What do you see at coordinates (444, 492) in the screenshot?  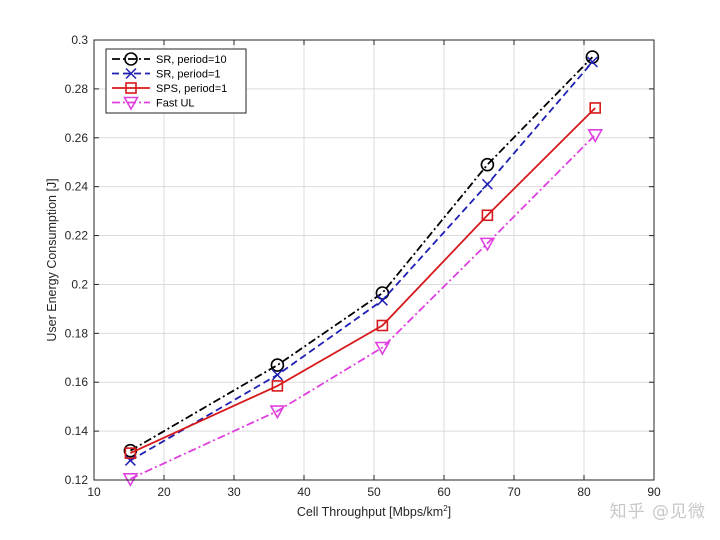 I see `x-tick-label: 60` at bounding box center [444, 492].